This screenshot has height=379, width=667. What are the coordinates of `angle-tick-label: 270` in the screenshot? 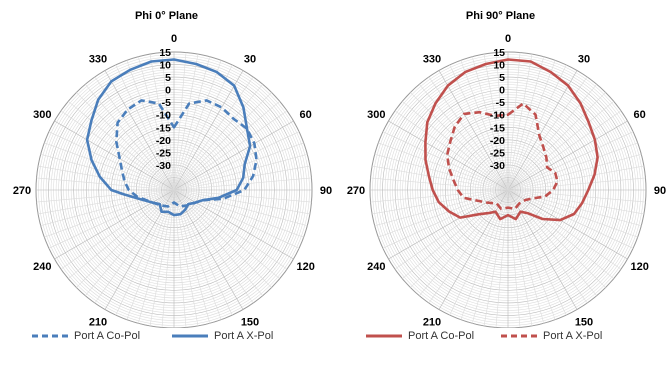 It's located at (22, 191).